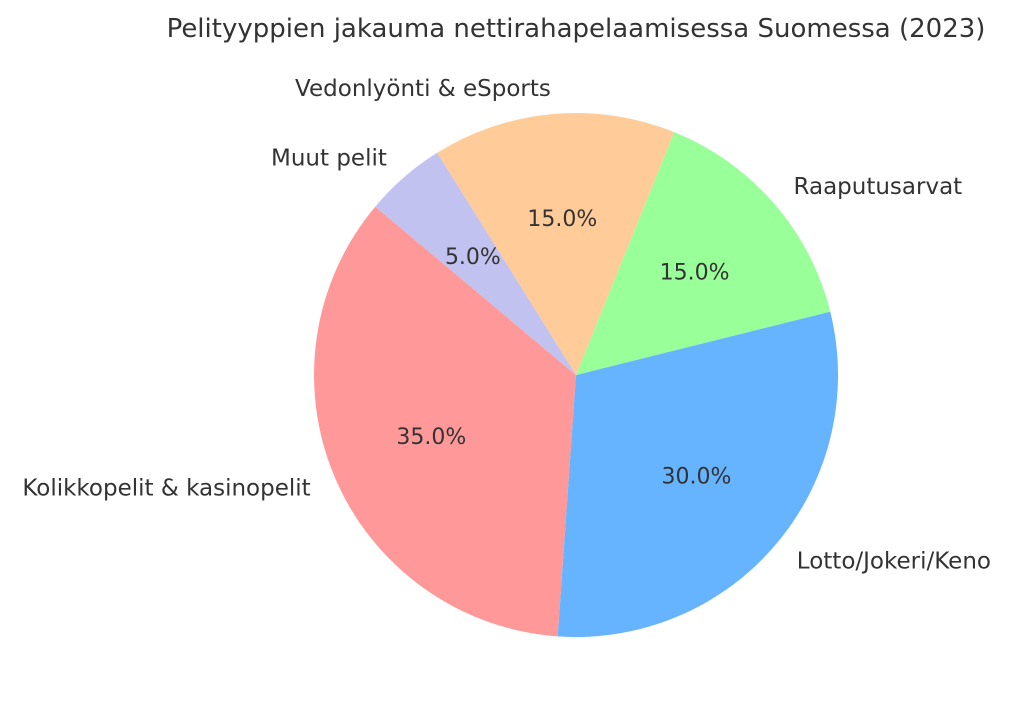 The height and width of the screenshot is (718, 1024). I want to click on slice-pct-raaputusarvat: 15.0%, so click(695, 273).